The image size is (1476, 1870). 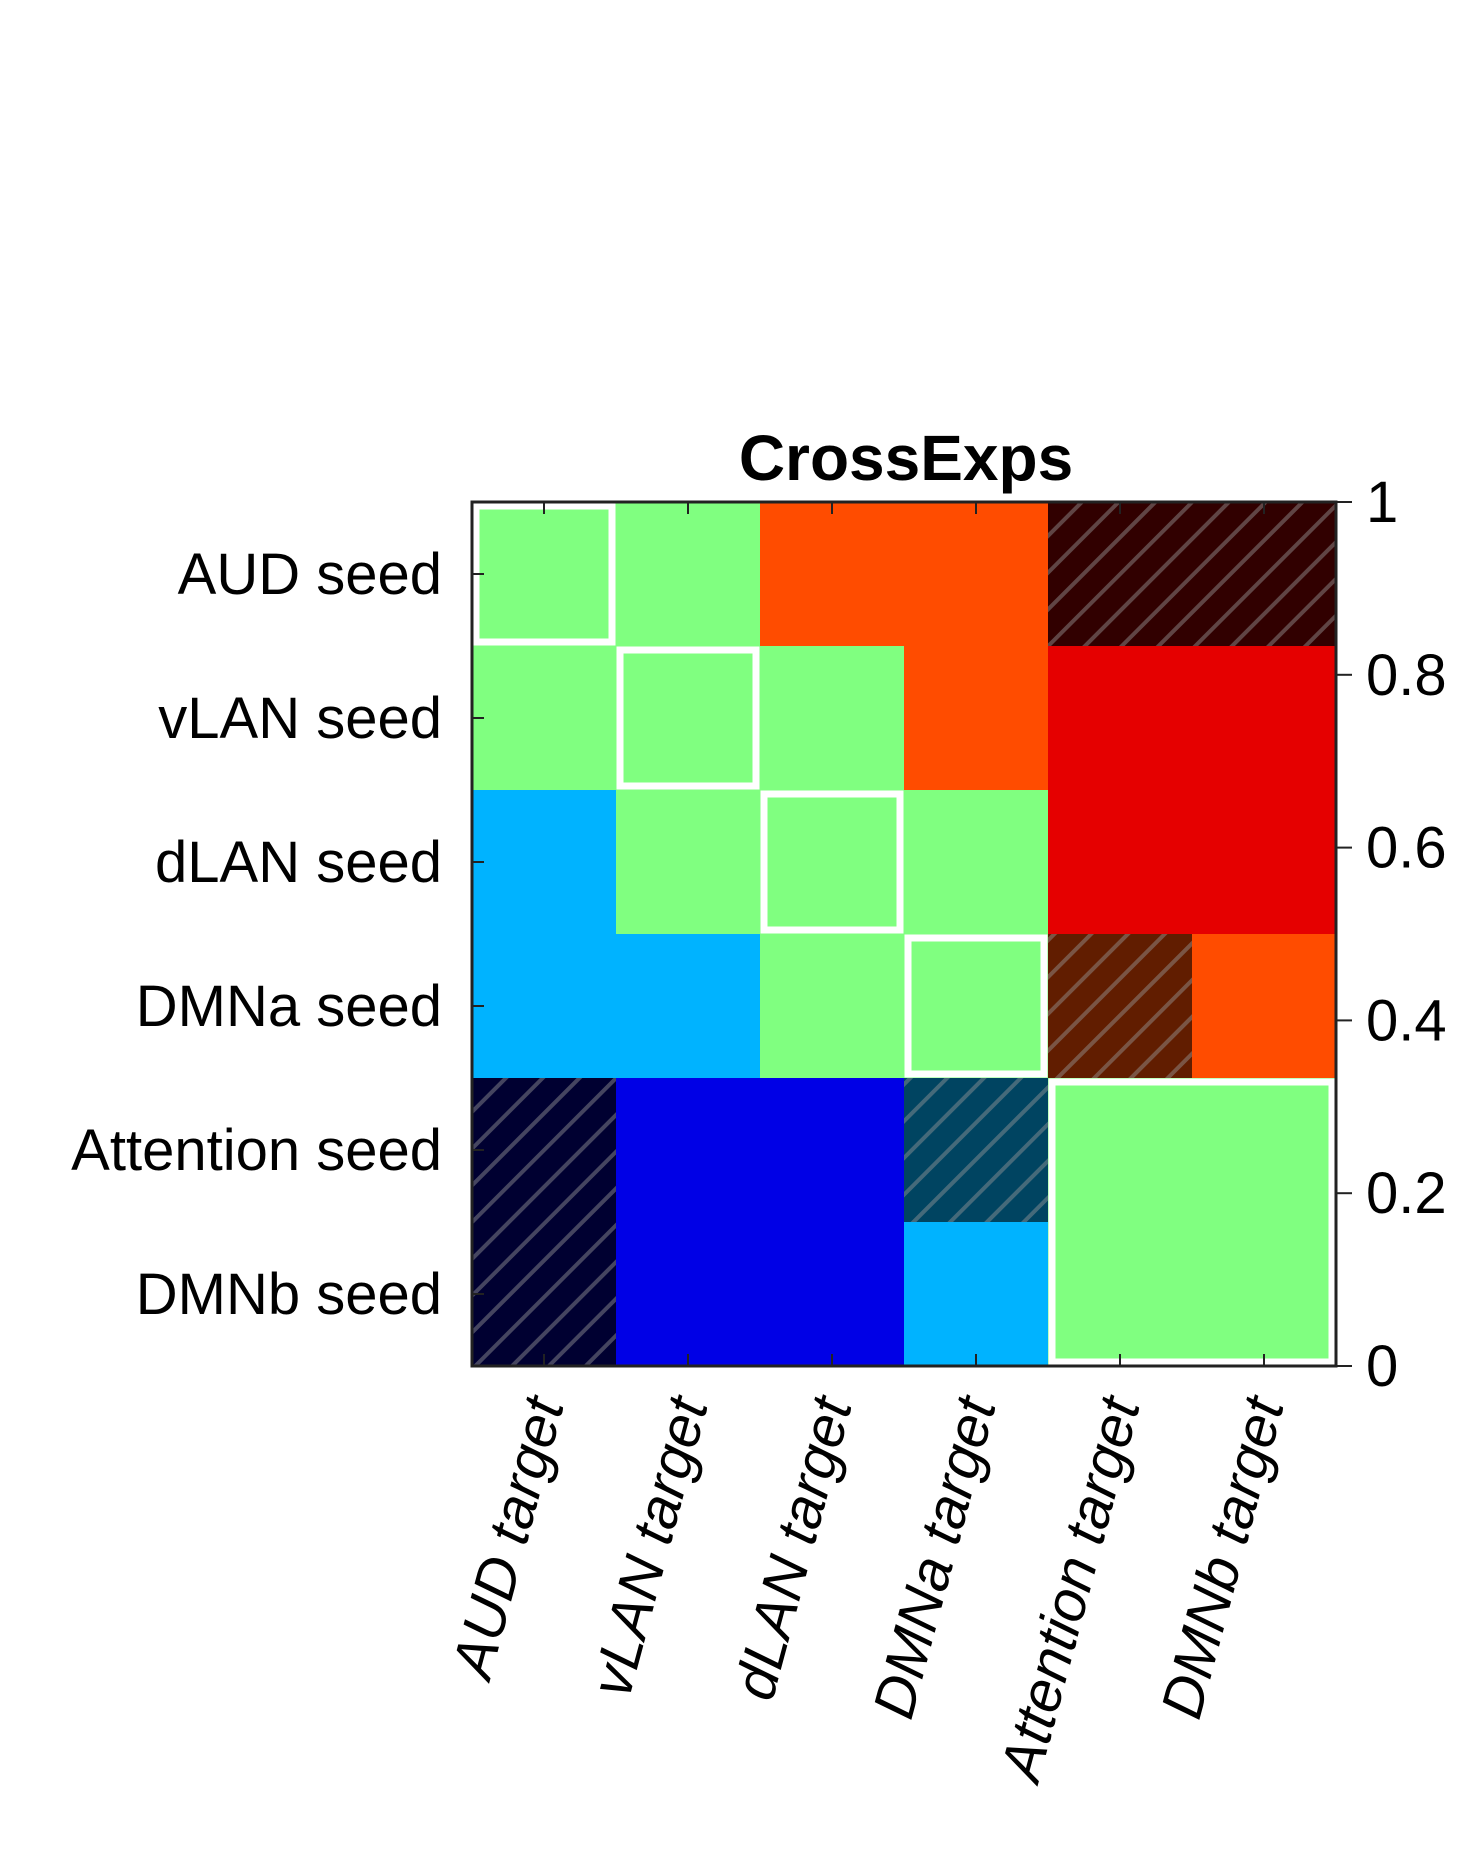 I want to click on column-label: dLAN target, so click(x=794, y=1547).